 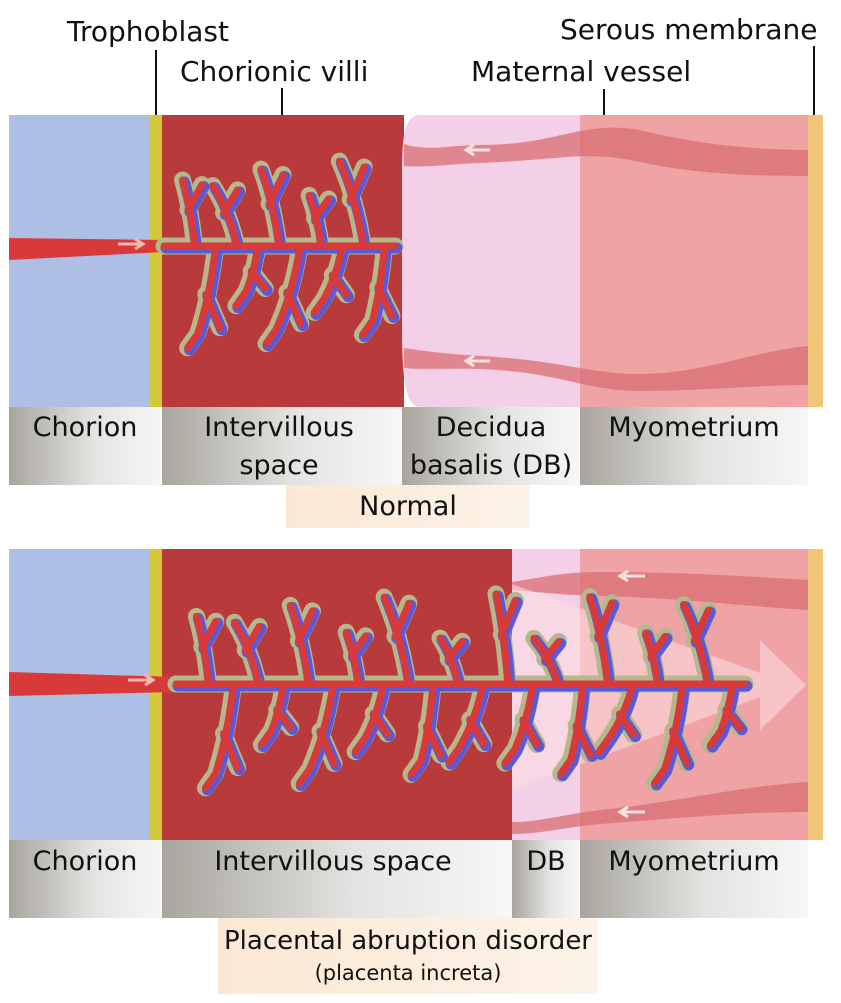 What do you see at coordinates (476, 150) in the screenshot?
I see `arrow-upper-normal` at bounding box center [476, 150].